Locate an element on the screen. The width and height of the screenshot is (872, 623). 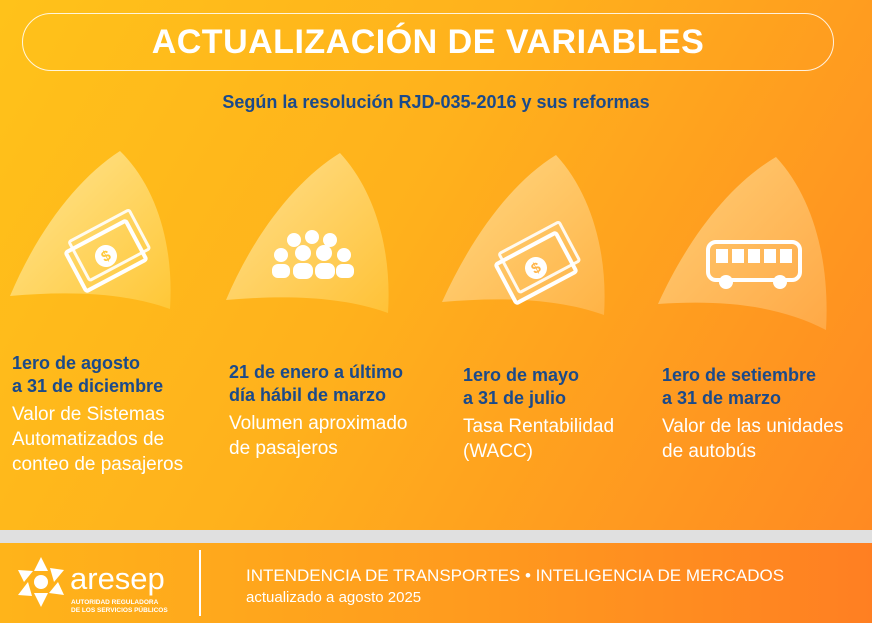
aresep-logo-icon is located at coordinates (41, 582).